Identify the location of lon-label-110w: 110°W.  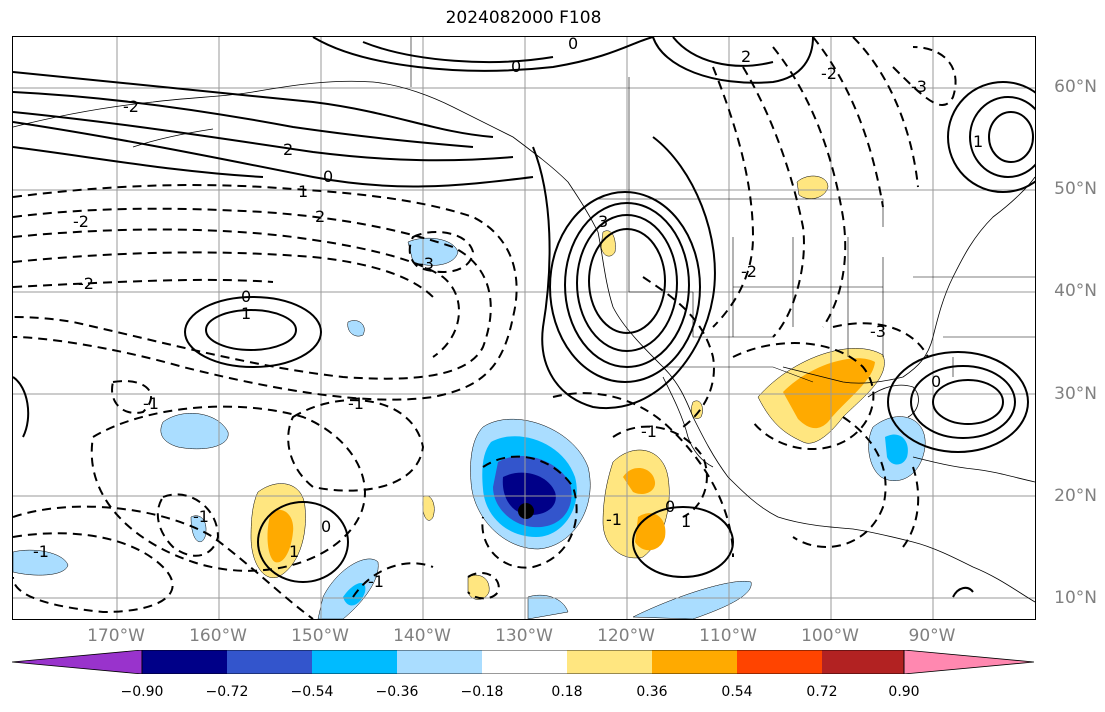
(728, 636).